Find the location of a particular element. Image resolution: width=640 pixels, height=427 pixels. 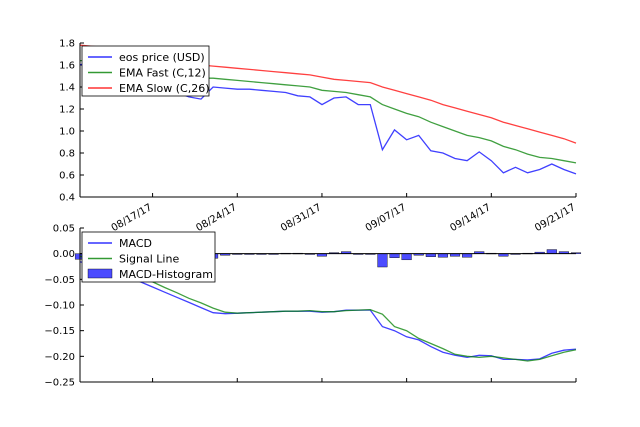

price-legend-label: EMA Fast (C,12) is located at coordinates (162, 73).